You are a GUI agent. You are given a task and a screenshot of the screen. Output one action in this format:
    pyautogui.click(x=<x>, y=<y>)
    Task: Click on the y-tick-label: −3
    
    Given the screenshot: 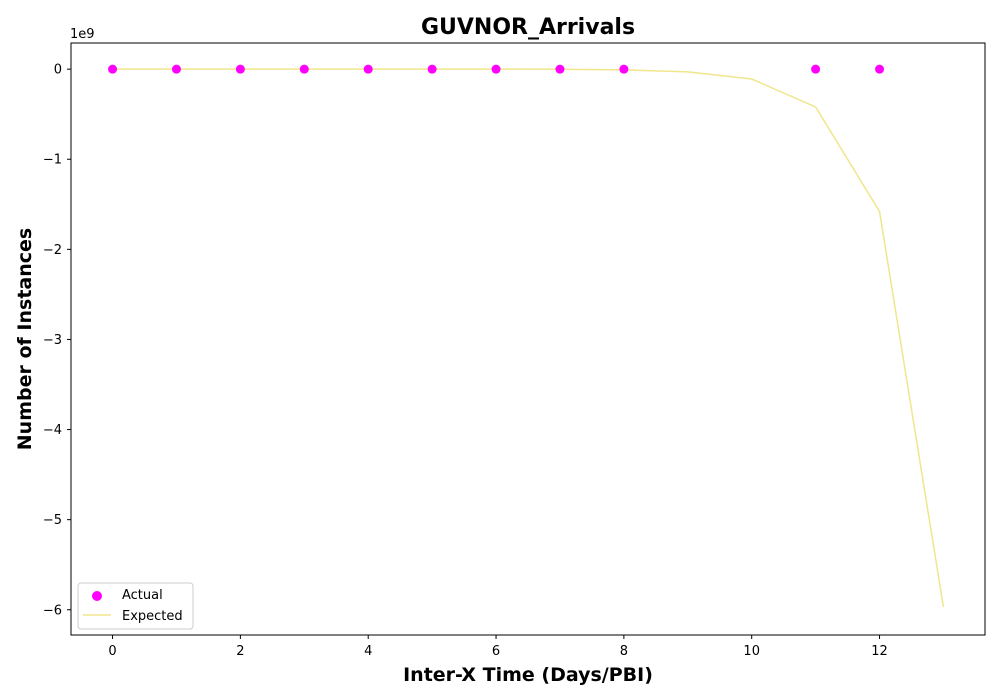 What is the action you would take?
    pyautogui.click(x=52, y=340)
    